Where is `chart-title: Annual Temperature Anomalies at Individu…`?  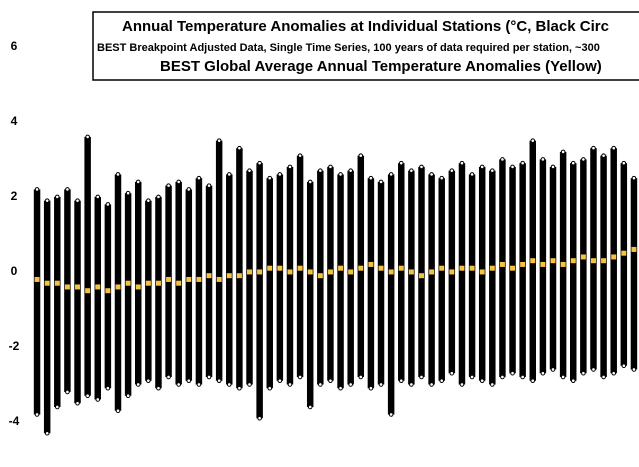 chart-title: Annual Temperature Anomalies at Individu… is located at coordinates (365, 26).